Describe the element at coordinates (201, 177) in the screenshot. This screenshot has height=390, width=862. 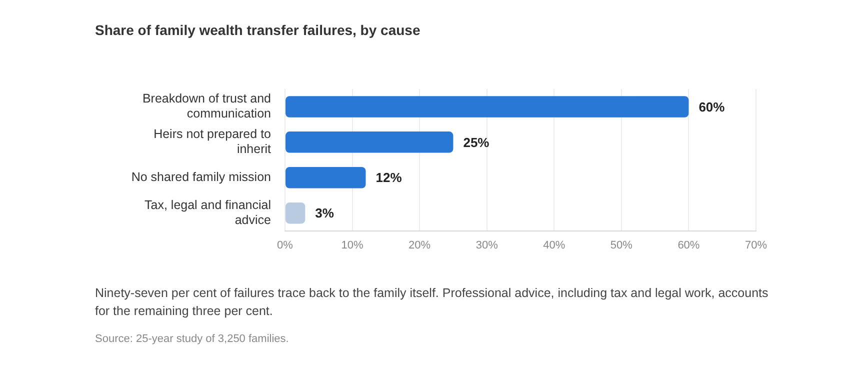
I see `y-tick-label: No shared family mission` at that location.